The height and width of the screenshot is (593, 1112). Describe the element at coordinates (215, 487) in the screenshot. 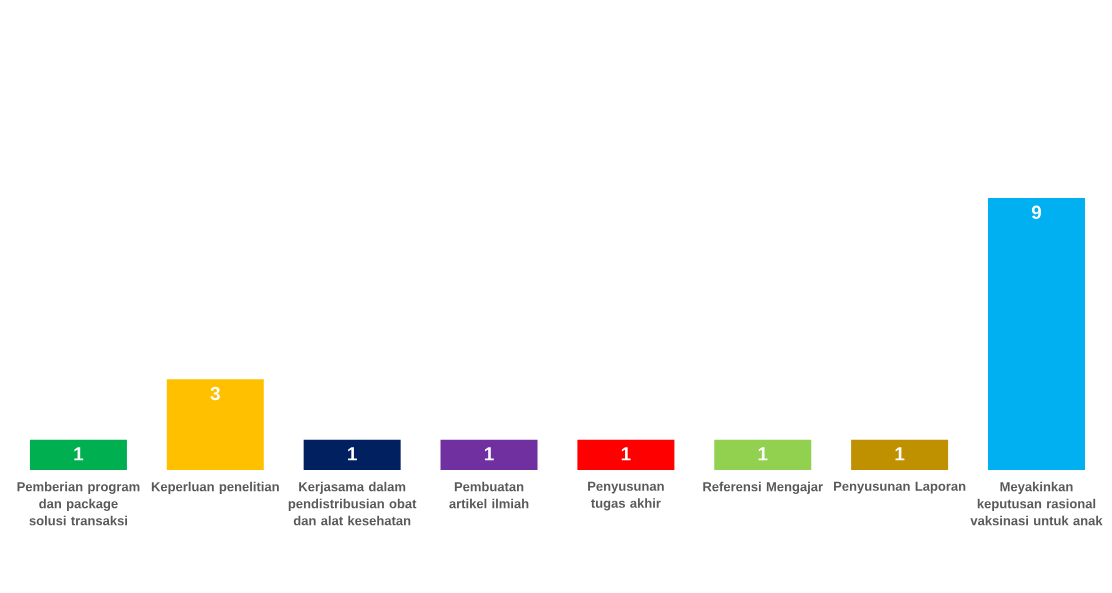

I see `x-tick-label: Keperluan penelitian` at that location.